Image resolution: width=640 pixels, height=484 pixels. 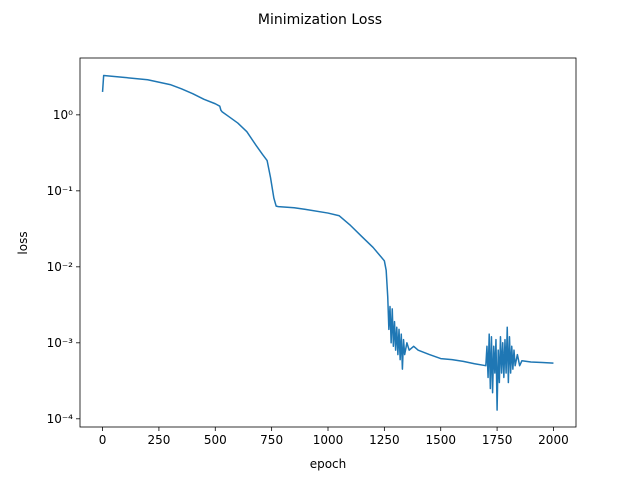 What do you see at coordinates (60, 267) in the screenshot?
I see `y-tick-label: 10⁻²` at bounding box center [60, 267].